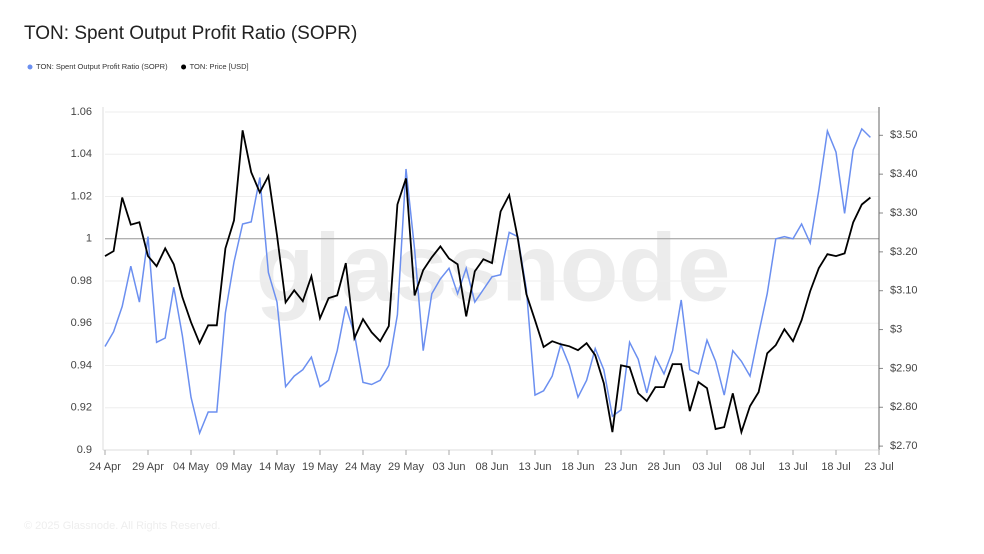 This screenshot has height=554, width=984. I want to click on y2-tick-label: $2.80, so click(904, 407).